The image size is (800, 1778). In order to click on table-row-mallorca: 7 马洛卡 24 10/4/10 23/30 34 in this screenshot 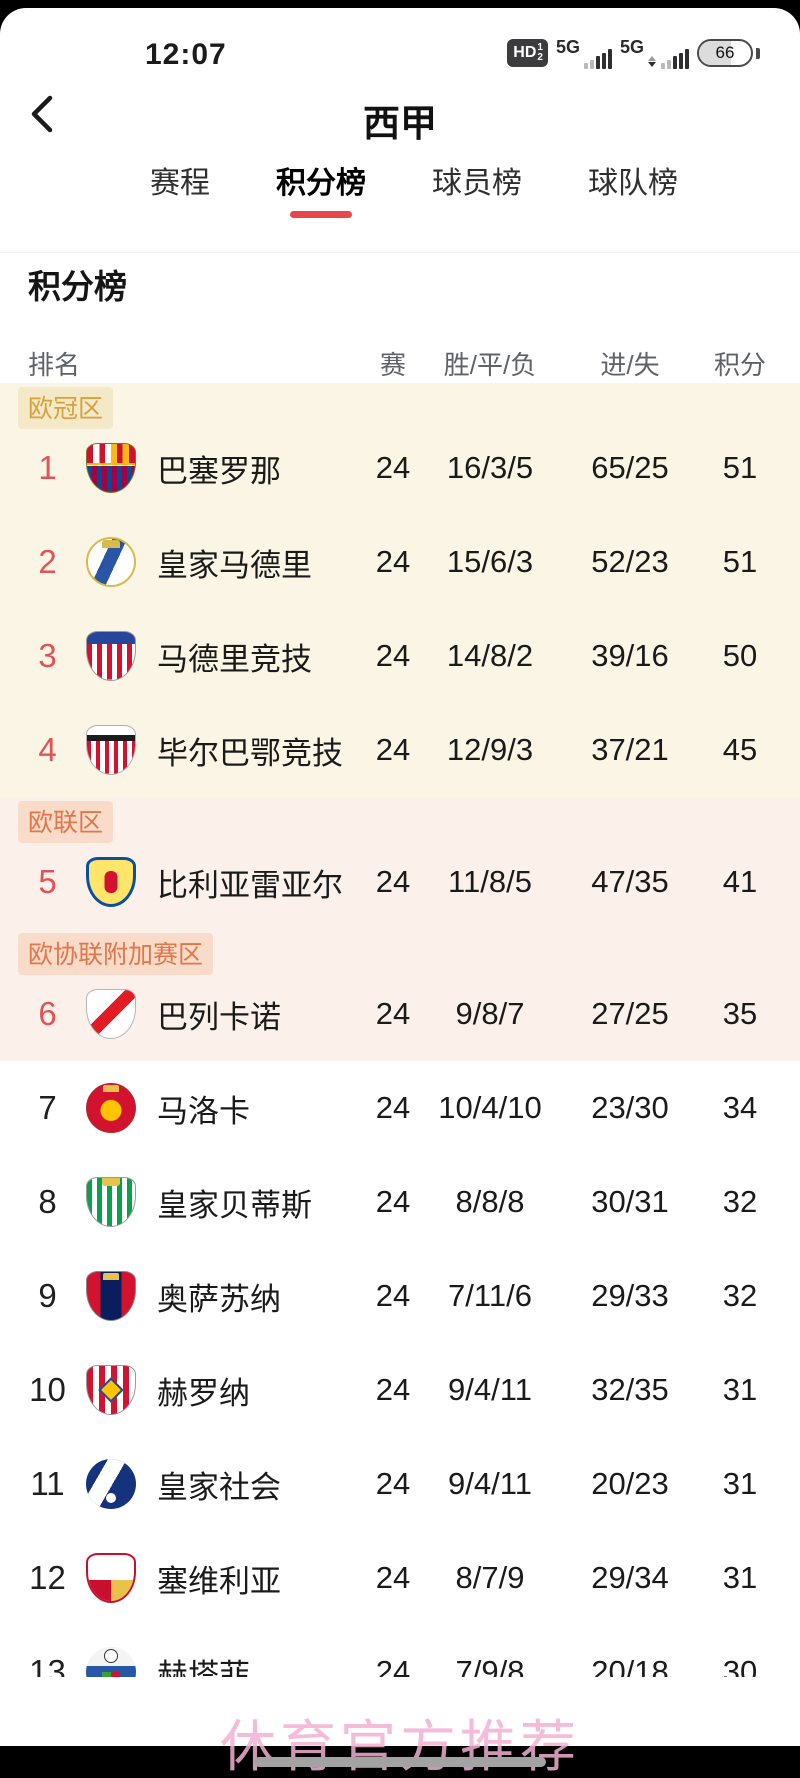, I will do `click(400, 1108)`.